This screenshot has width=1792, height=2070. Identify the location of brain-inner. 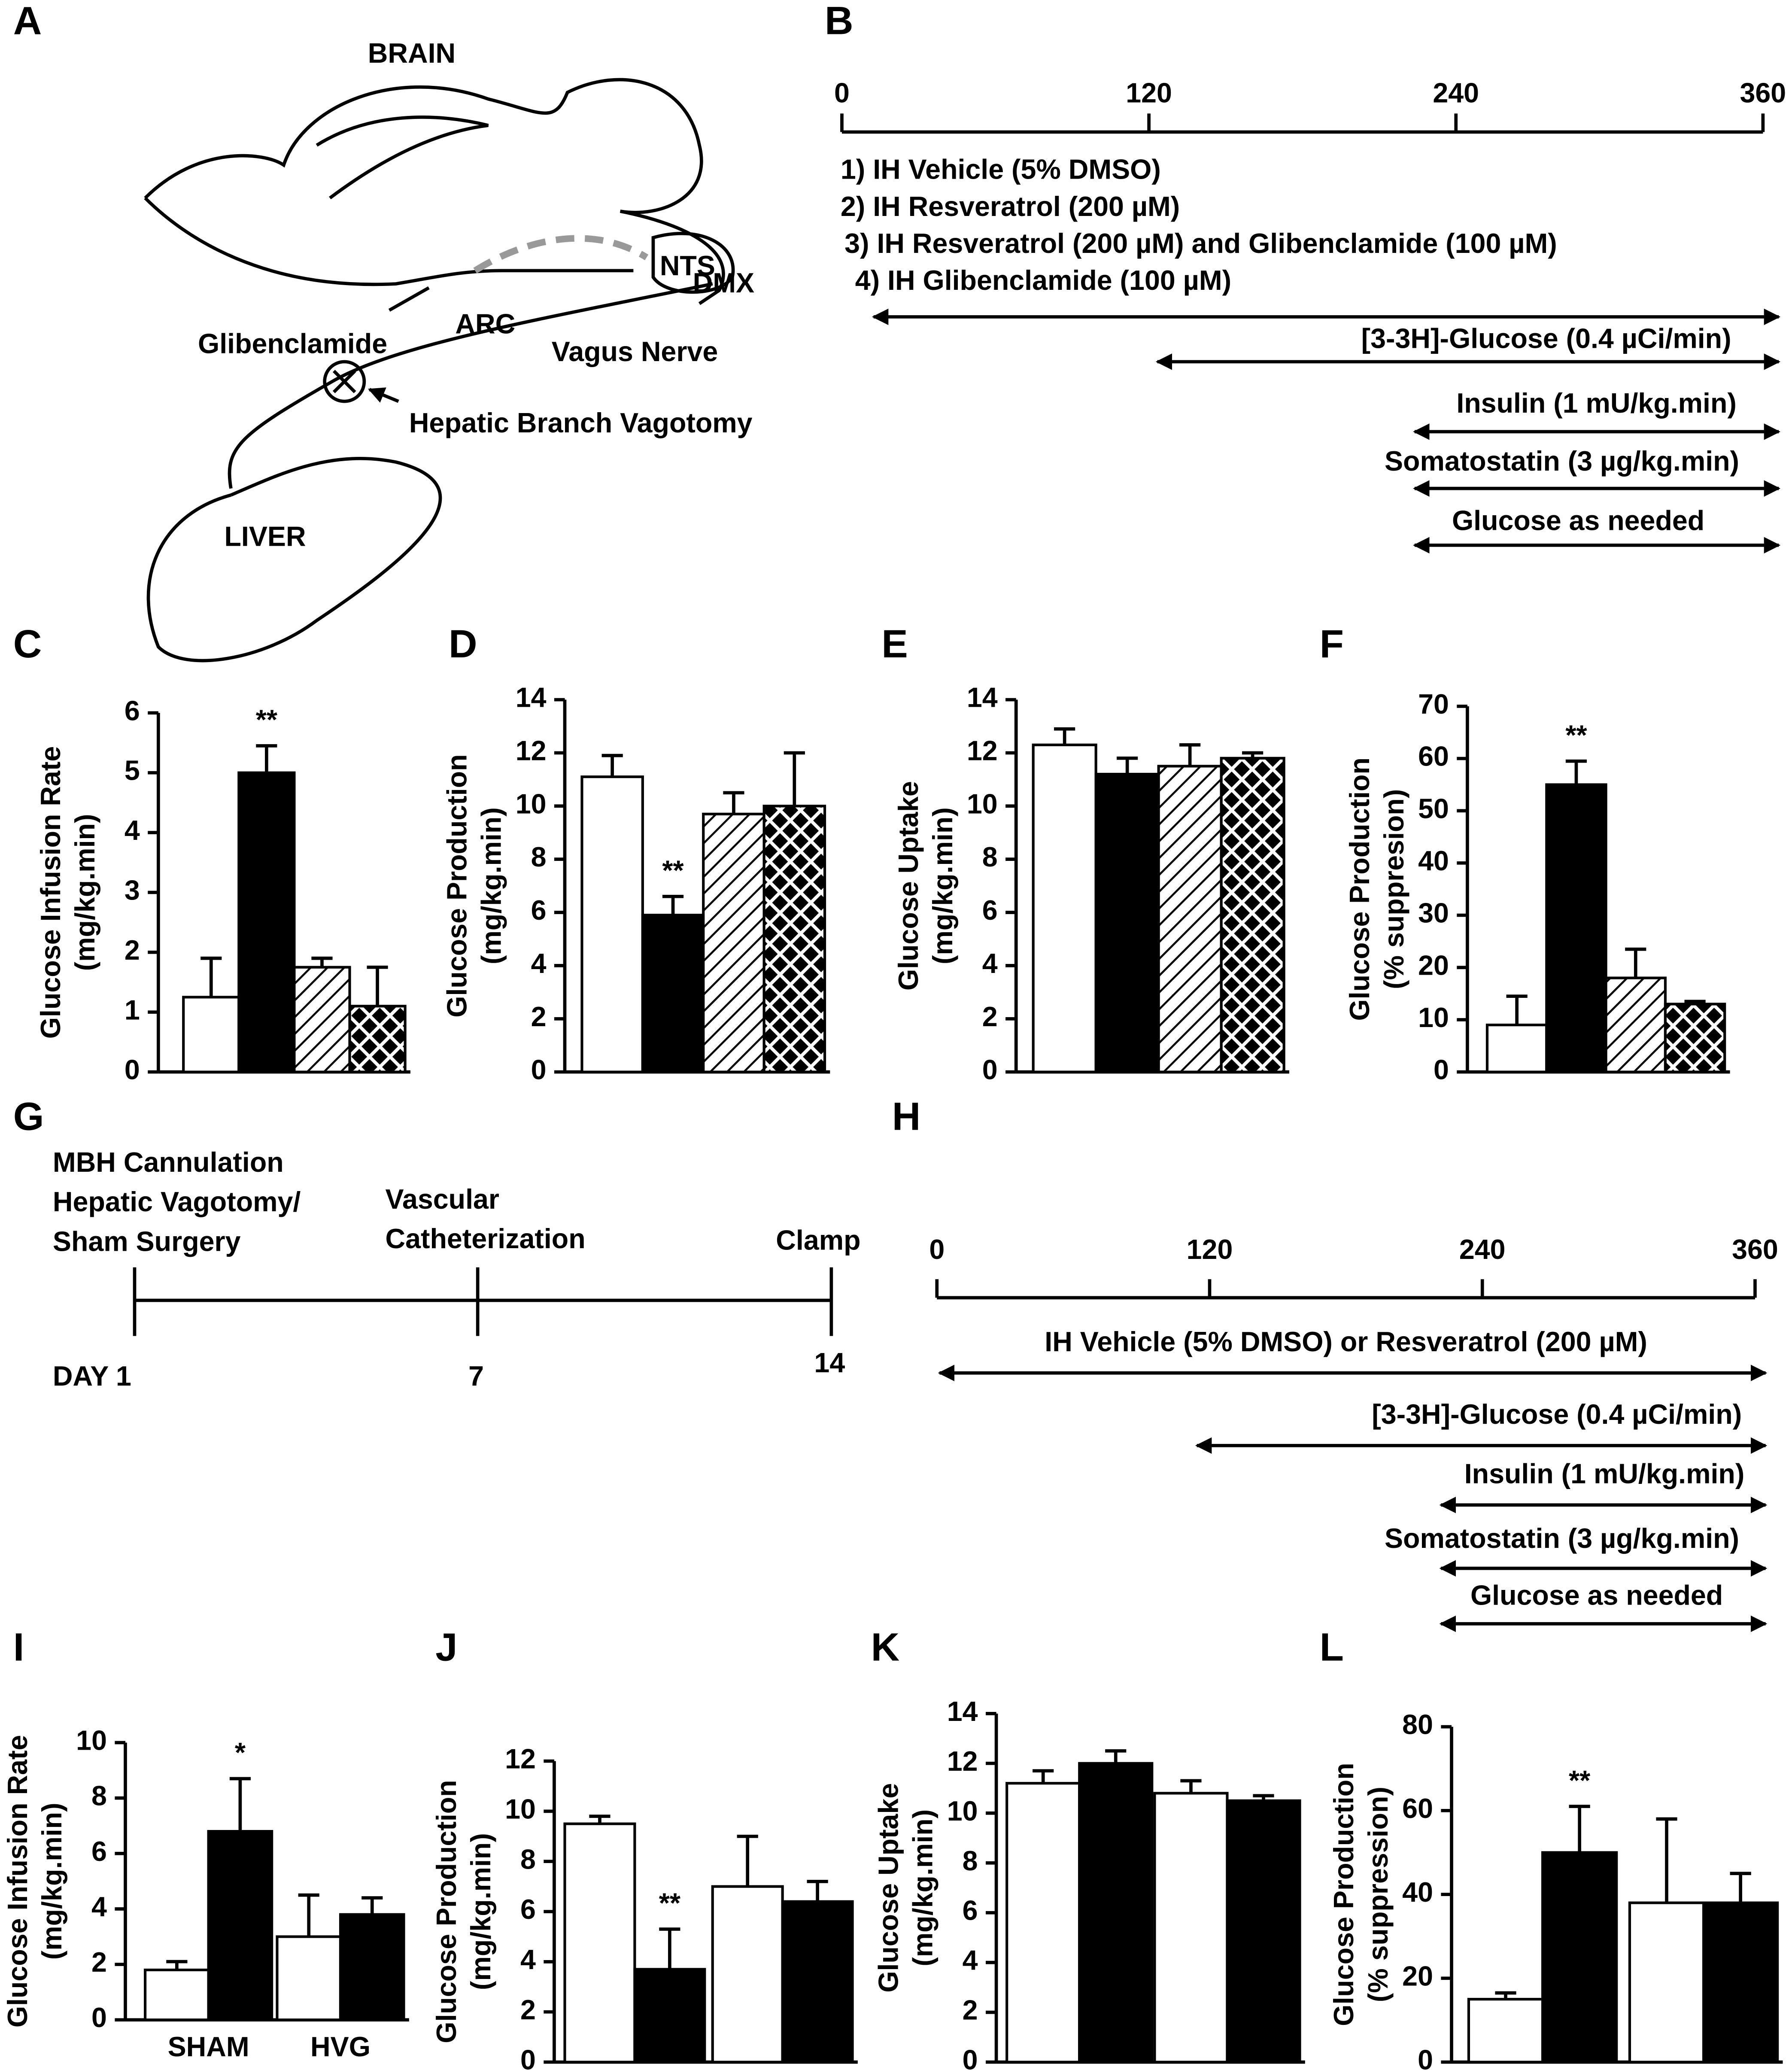
(402, 158).